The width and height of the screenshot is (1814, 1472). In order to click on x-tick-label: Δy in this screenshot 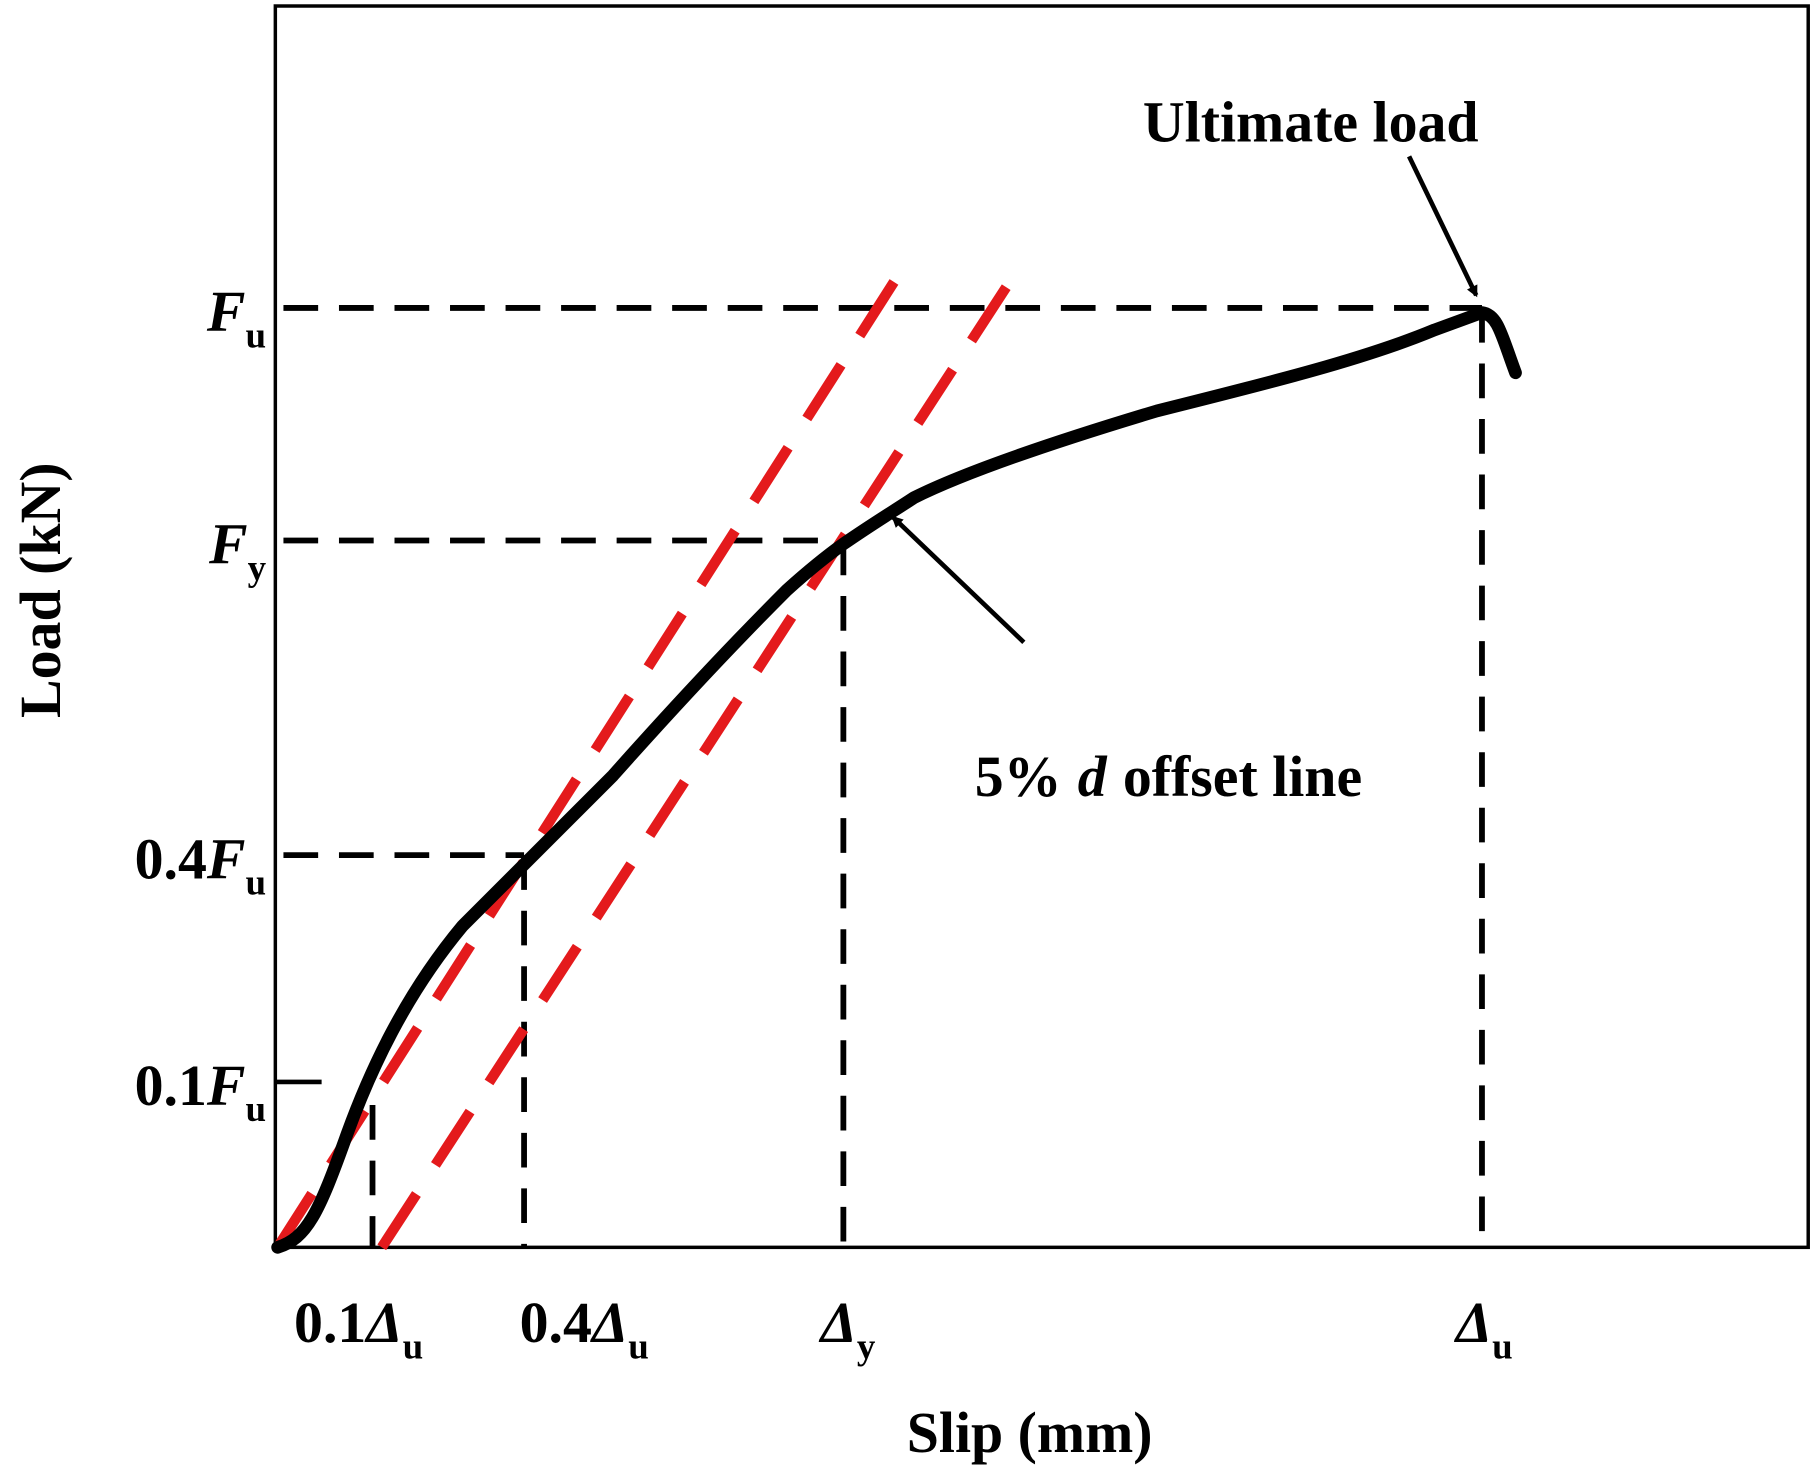, I will do `click(847, 1328)`.